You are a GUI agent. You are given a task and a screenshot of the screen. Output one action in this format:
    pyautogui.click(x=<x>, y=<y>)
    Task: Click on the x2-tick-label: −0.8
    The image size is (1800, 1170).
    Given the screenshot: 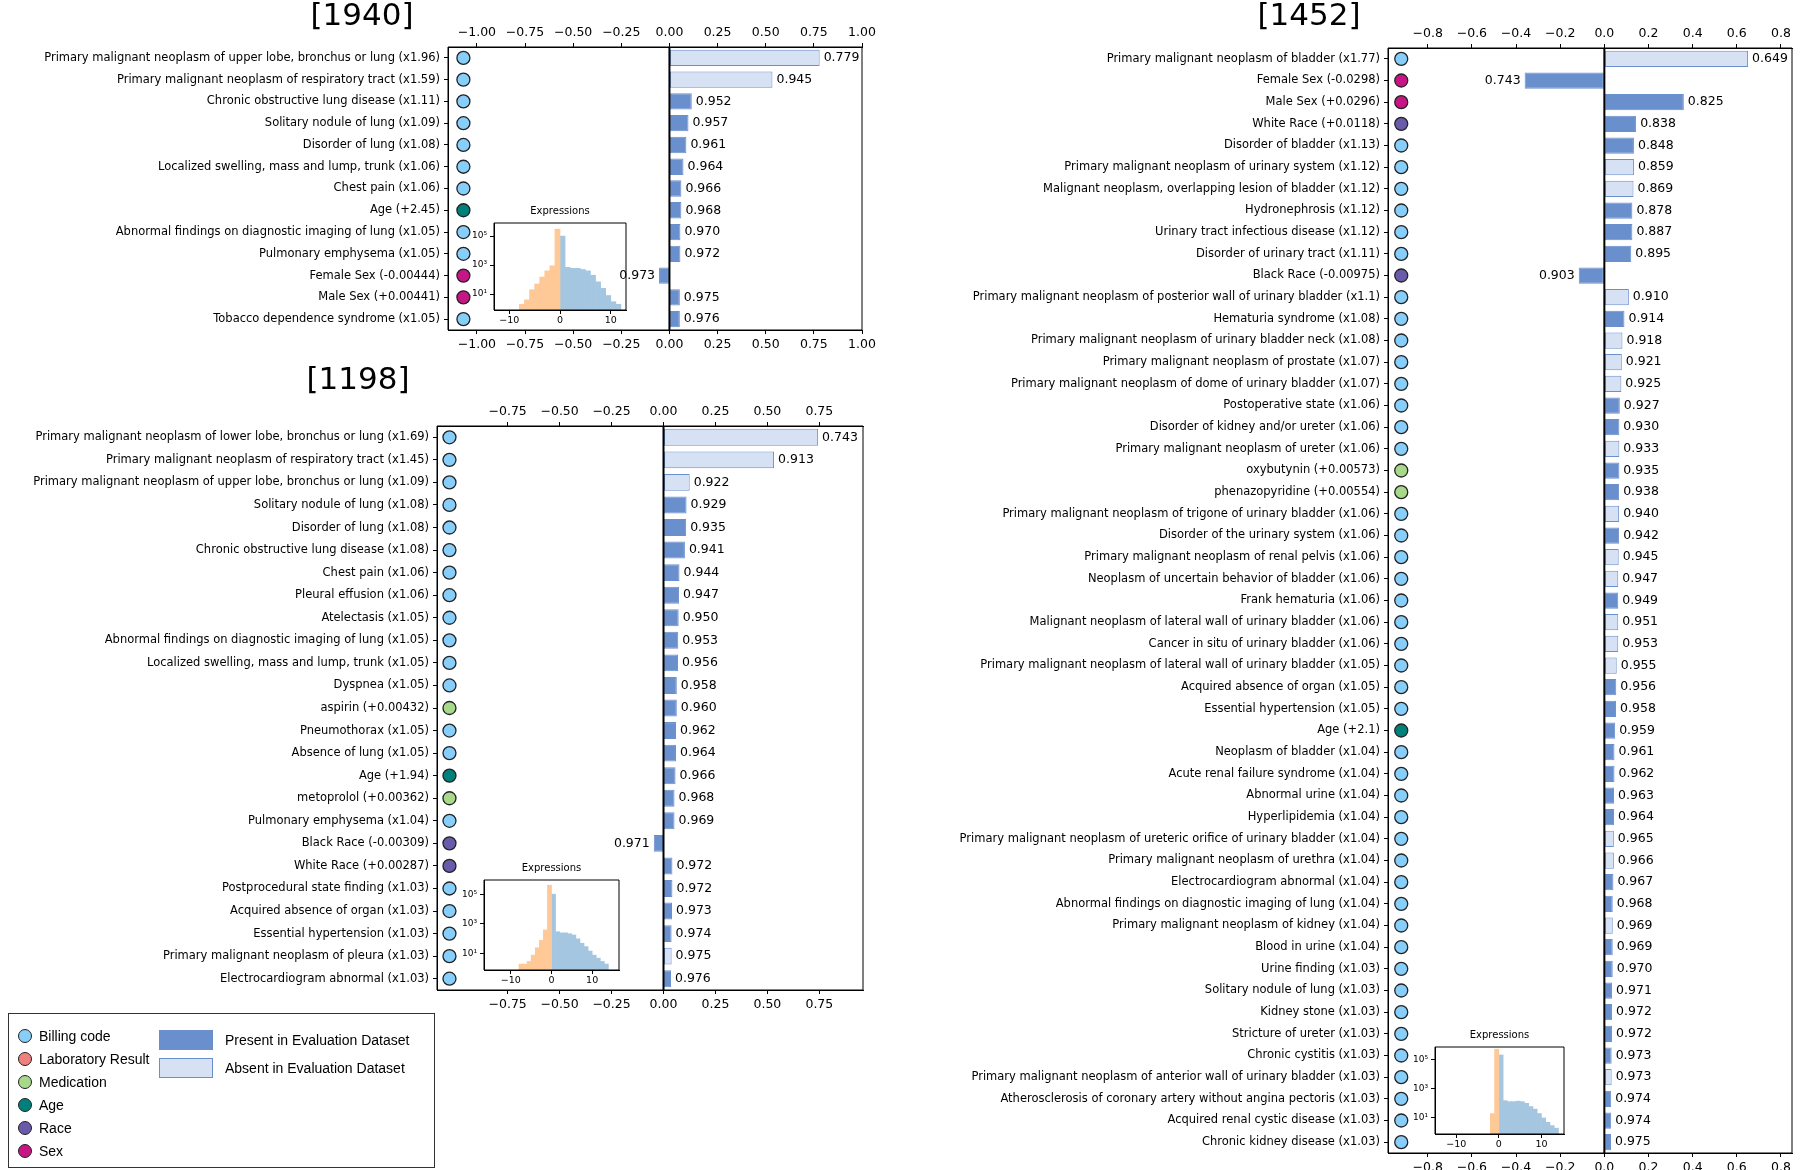 What is the action you would take?
    pyautogui.click(x=1427, y=32)
    